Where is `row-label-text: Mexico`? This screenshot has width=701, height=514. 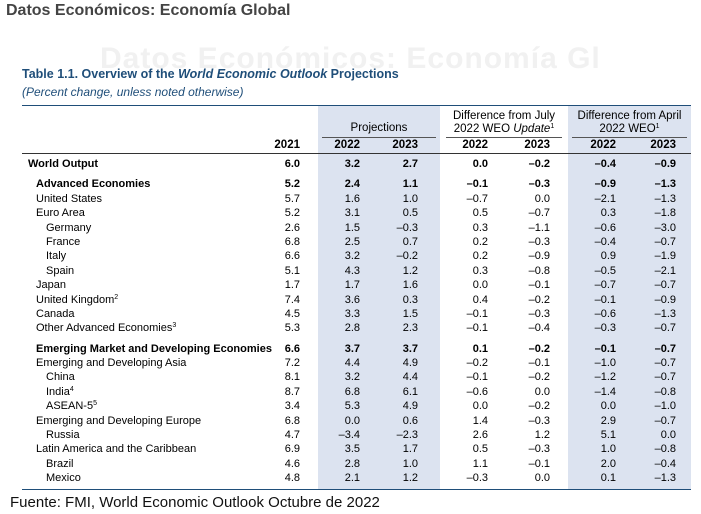
row-label-text: Mexico is located at coordinates (63, 478).